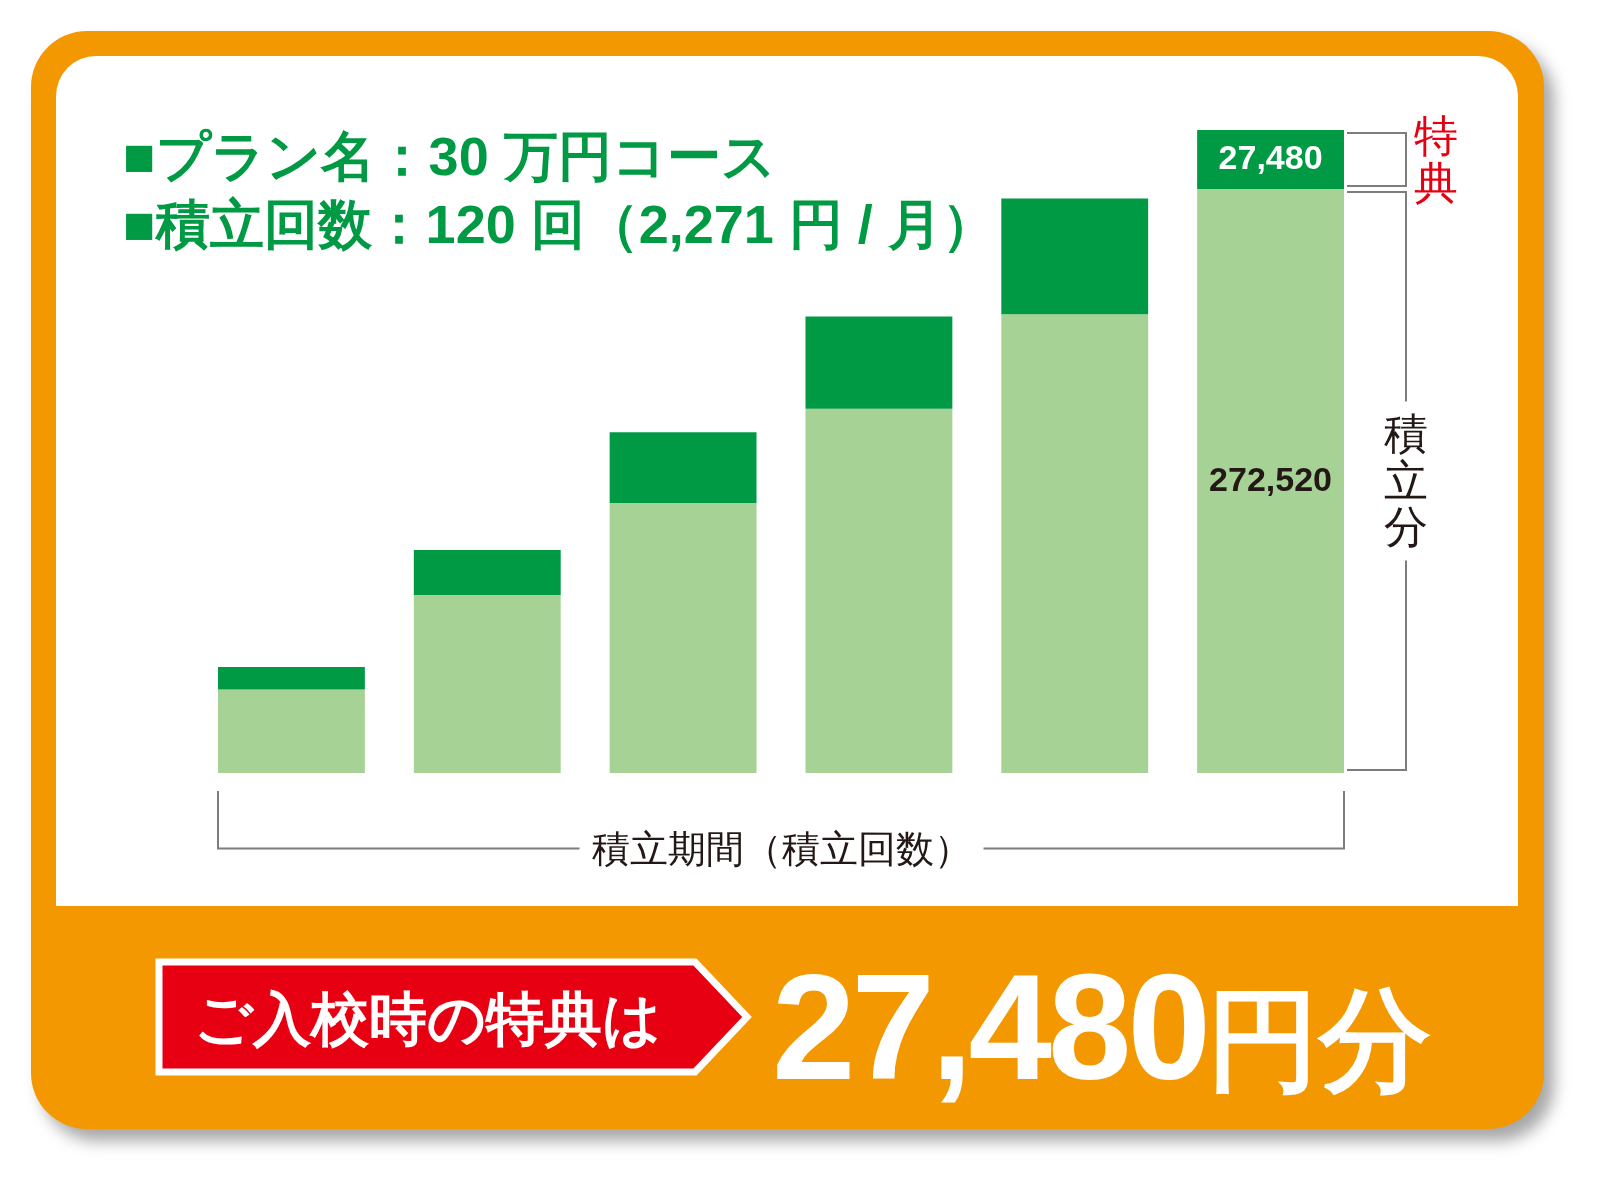 The width and height of the screenshot is (1605, 1190). What do you see at coordinates (1101, 1027) in the screenshot?
I see `text: 27,480円分` at bounding box center [1101, 1027].